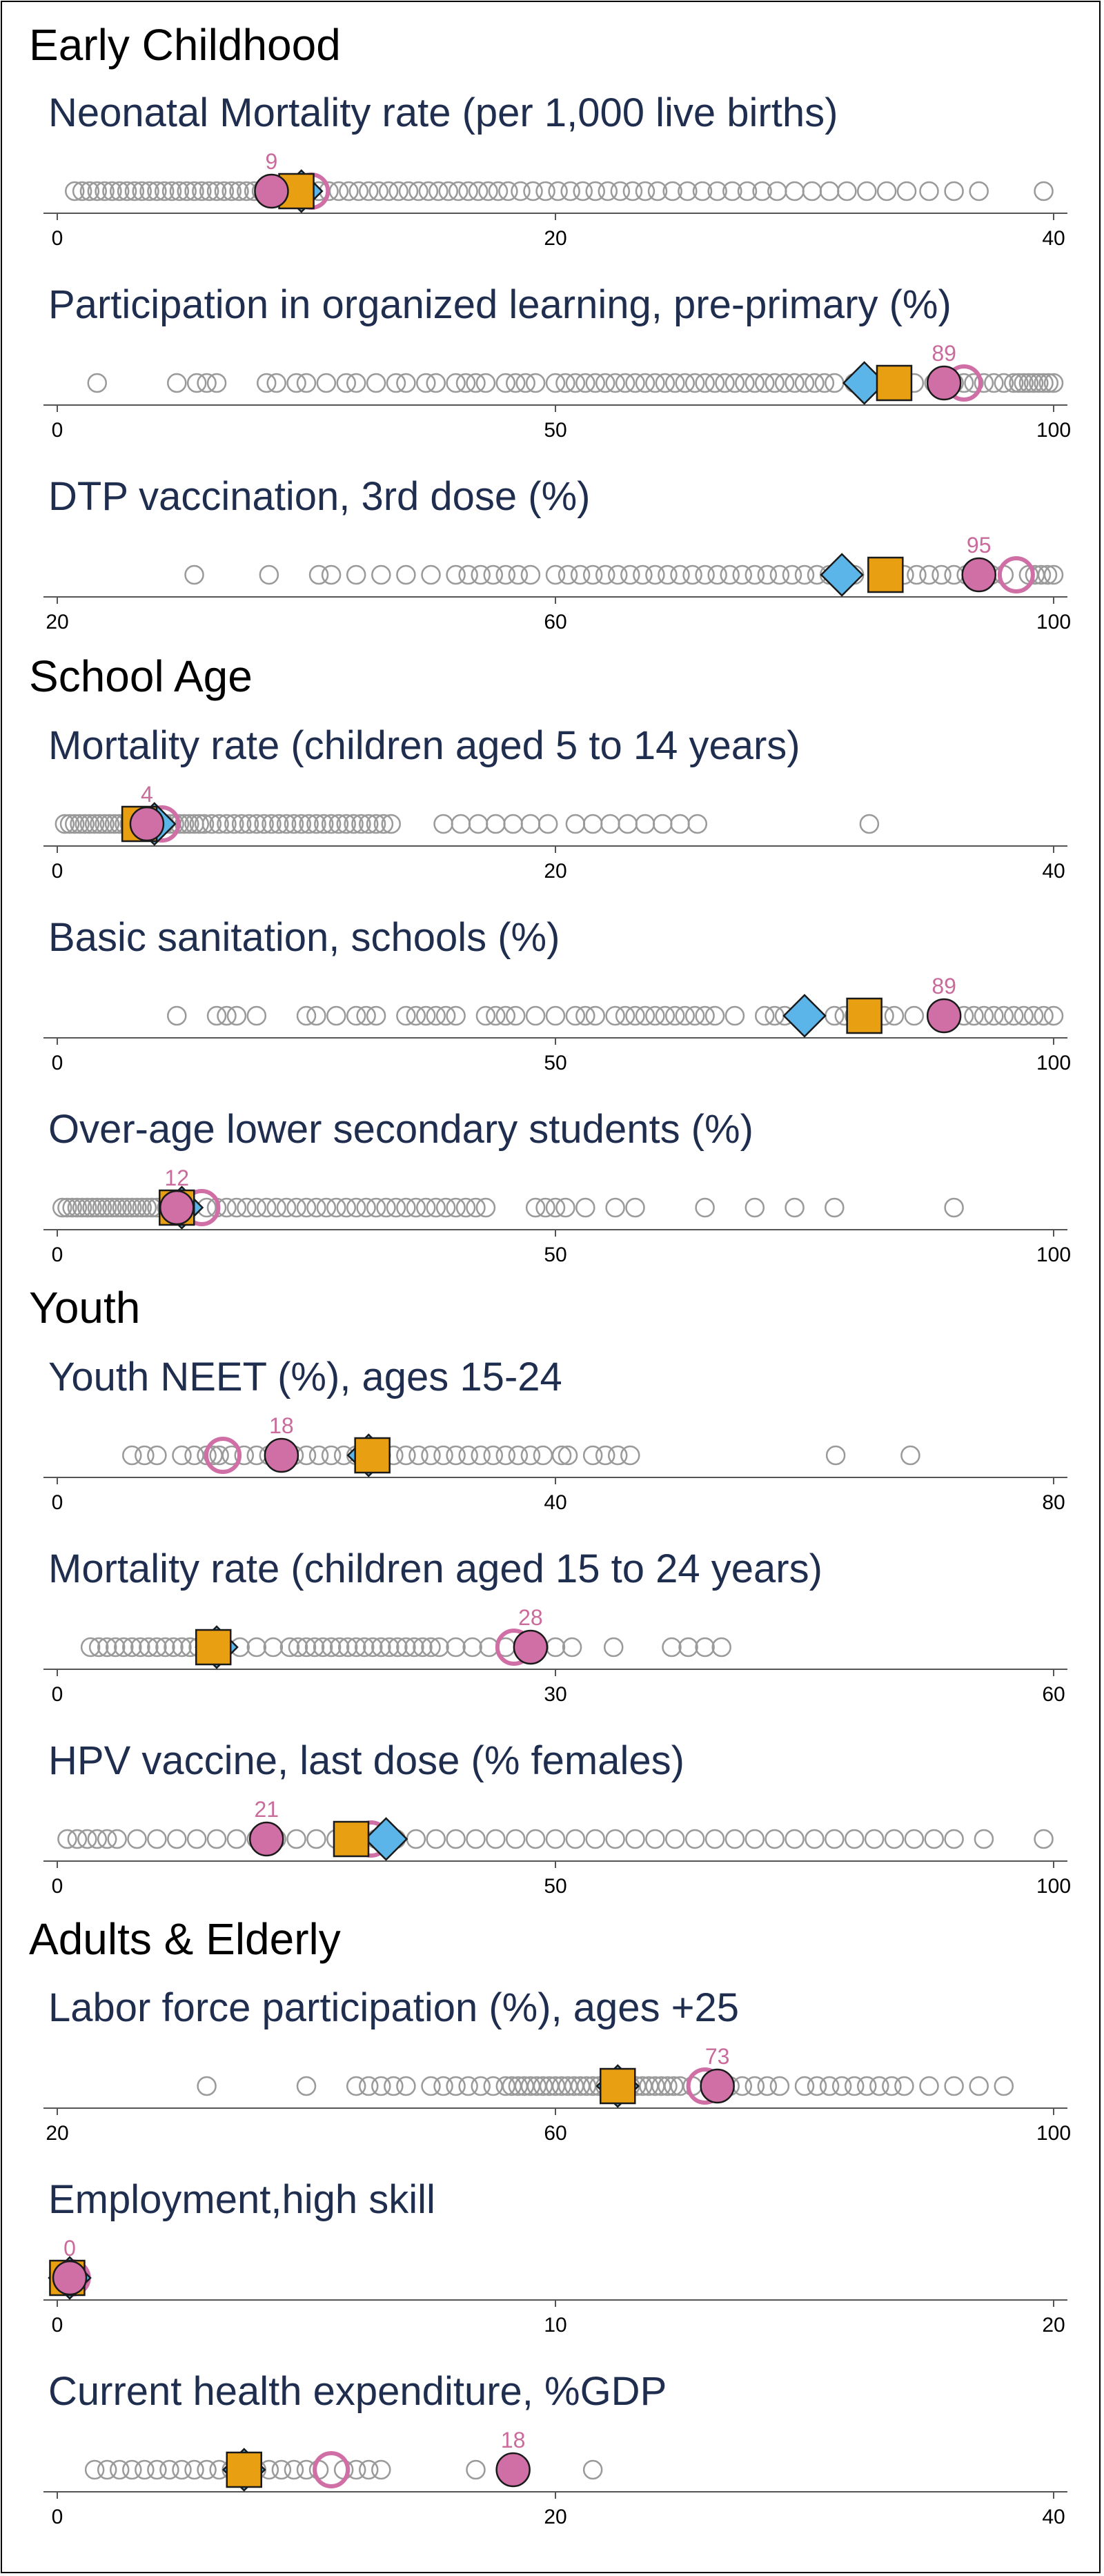 This screenshot has width=1104, height=2576. What do you see at coordinates (141, 676) in the screenshot?
I see `section-title: School Age` at bounding box center [141, 676].